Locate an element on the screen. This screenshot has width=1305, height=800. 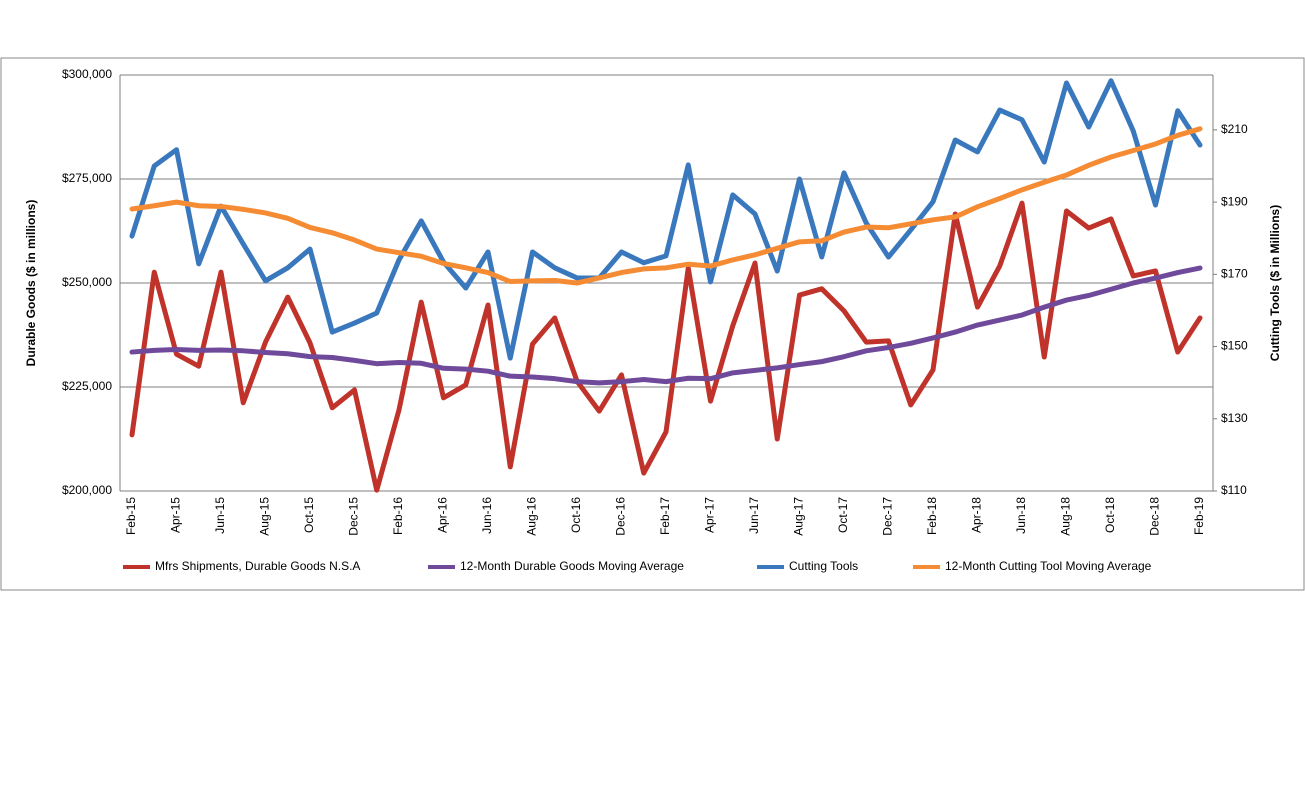
y2-tick-label: $150 is located at coordinates (1234, 346).